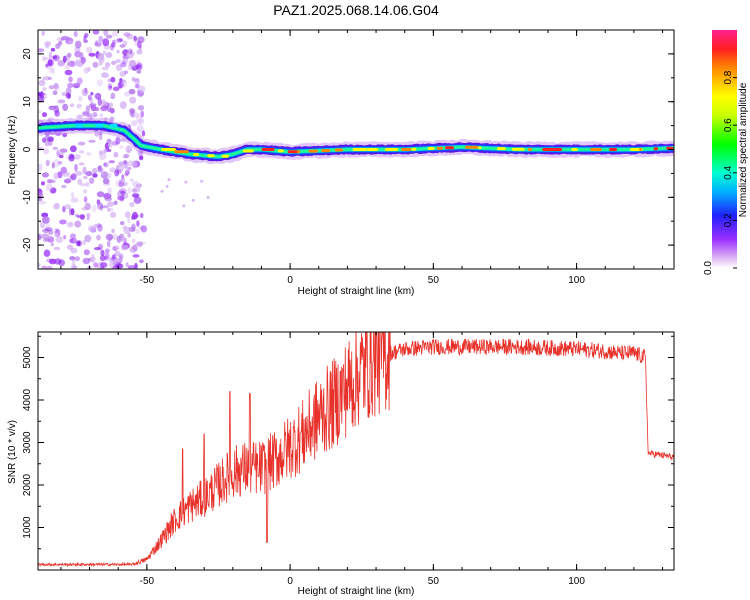 The image size is (750, 600). What do you see at coordinates (27, 484) in the screenshot?
I see `y-tick-label: 2000` at bounding box center [27, 484].